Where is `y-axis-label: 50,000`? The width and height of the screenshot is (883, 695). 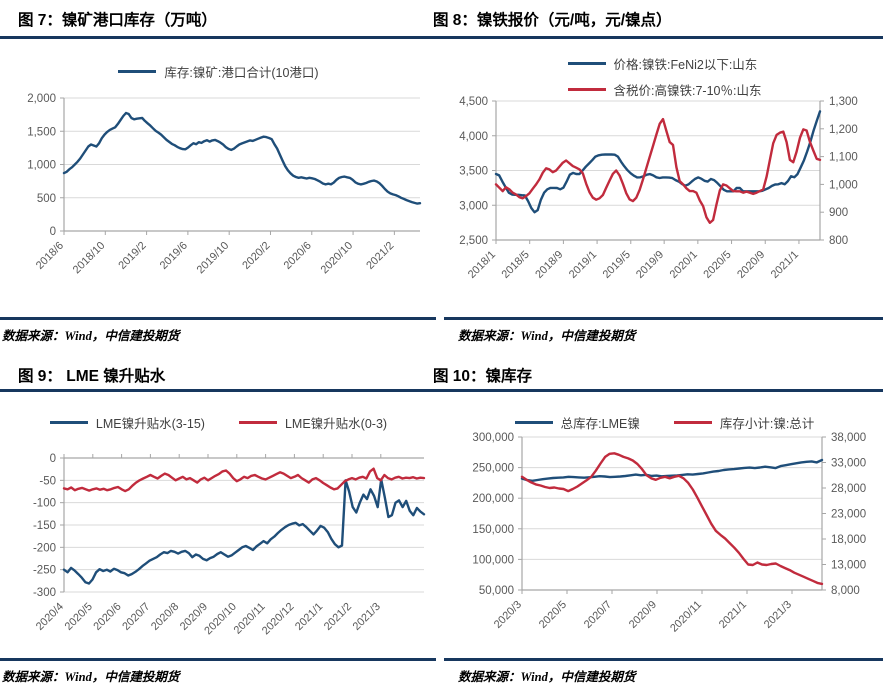
y-axis-label: 50,000 is located at coordinates (496, 591).